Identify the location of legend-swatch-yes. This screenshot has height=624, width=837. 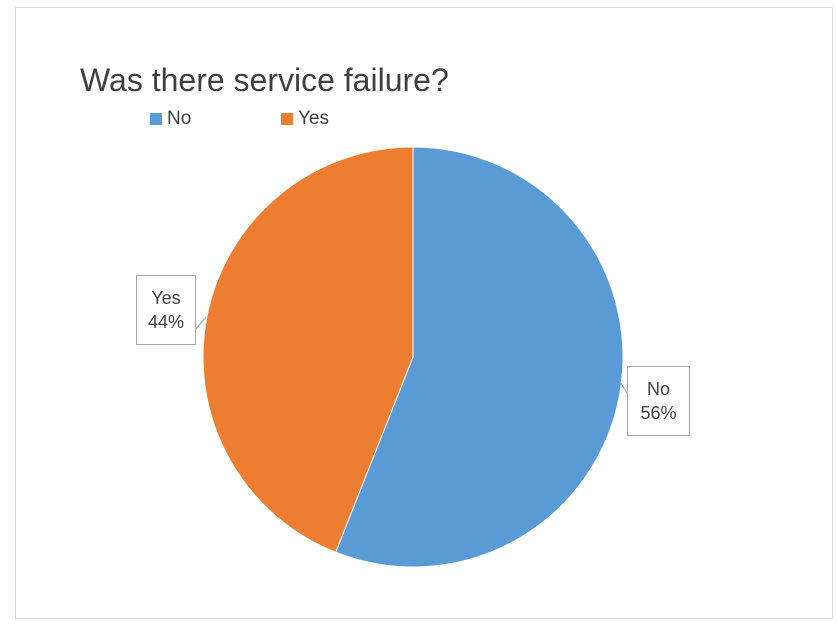
(287, 119).